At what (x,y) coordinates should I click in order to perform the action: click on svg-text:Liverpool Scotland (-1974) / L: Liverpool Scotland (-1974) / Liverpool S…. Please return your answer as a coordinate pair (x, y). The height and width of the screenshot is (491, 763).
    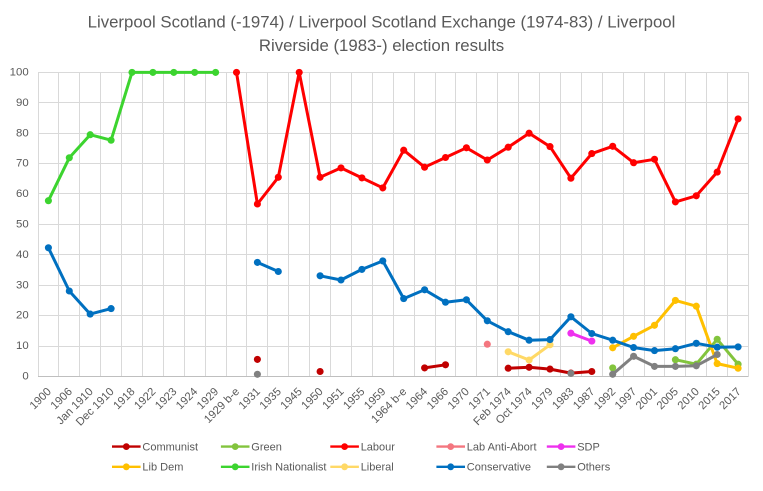
    Looking at the image, I should click on (382, 22).